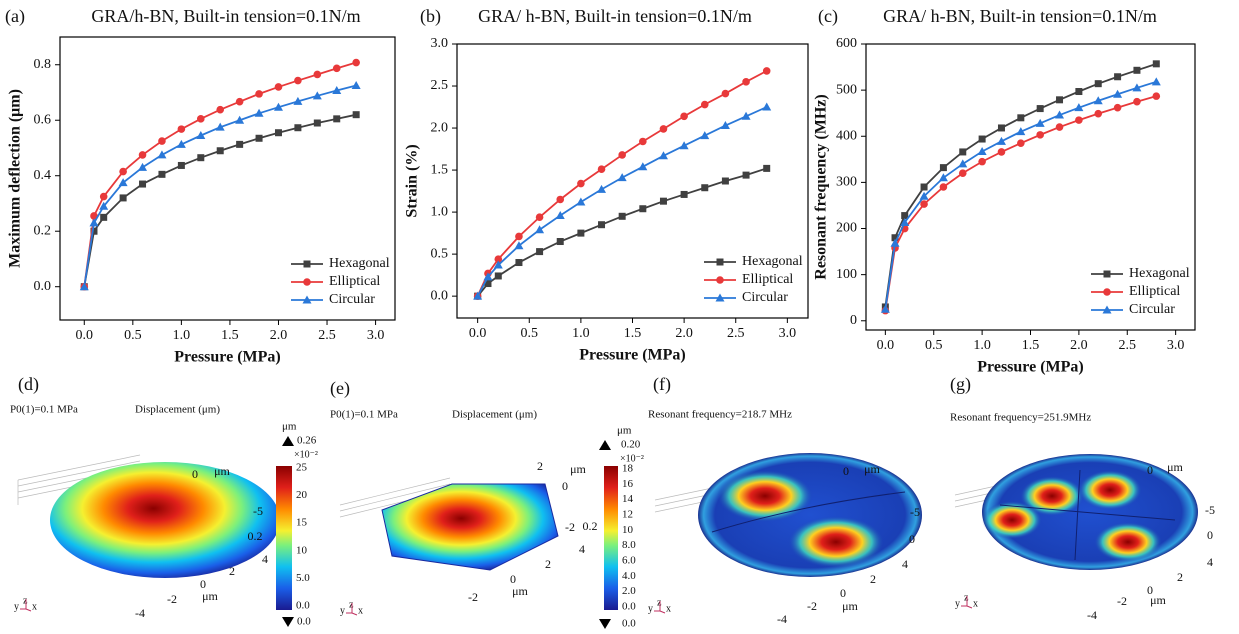  Describe the element at coordinates (302, 495) in the screenshot. I see `colorbar-tick-label: 20` at that location.